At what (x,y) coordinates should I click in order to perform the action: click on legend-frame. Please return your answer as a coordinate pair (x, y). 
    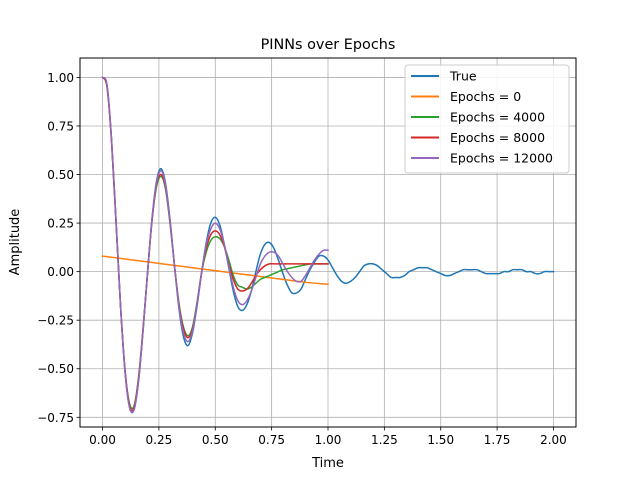
    Looking at the image, I should click on (487, 119).